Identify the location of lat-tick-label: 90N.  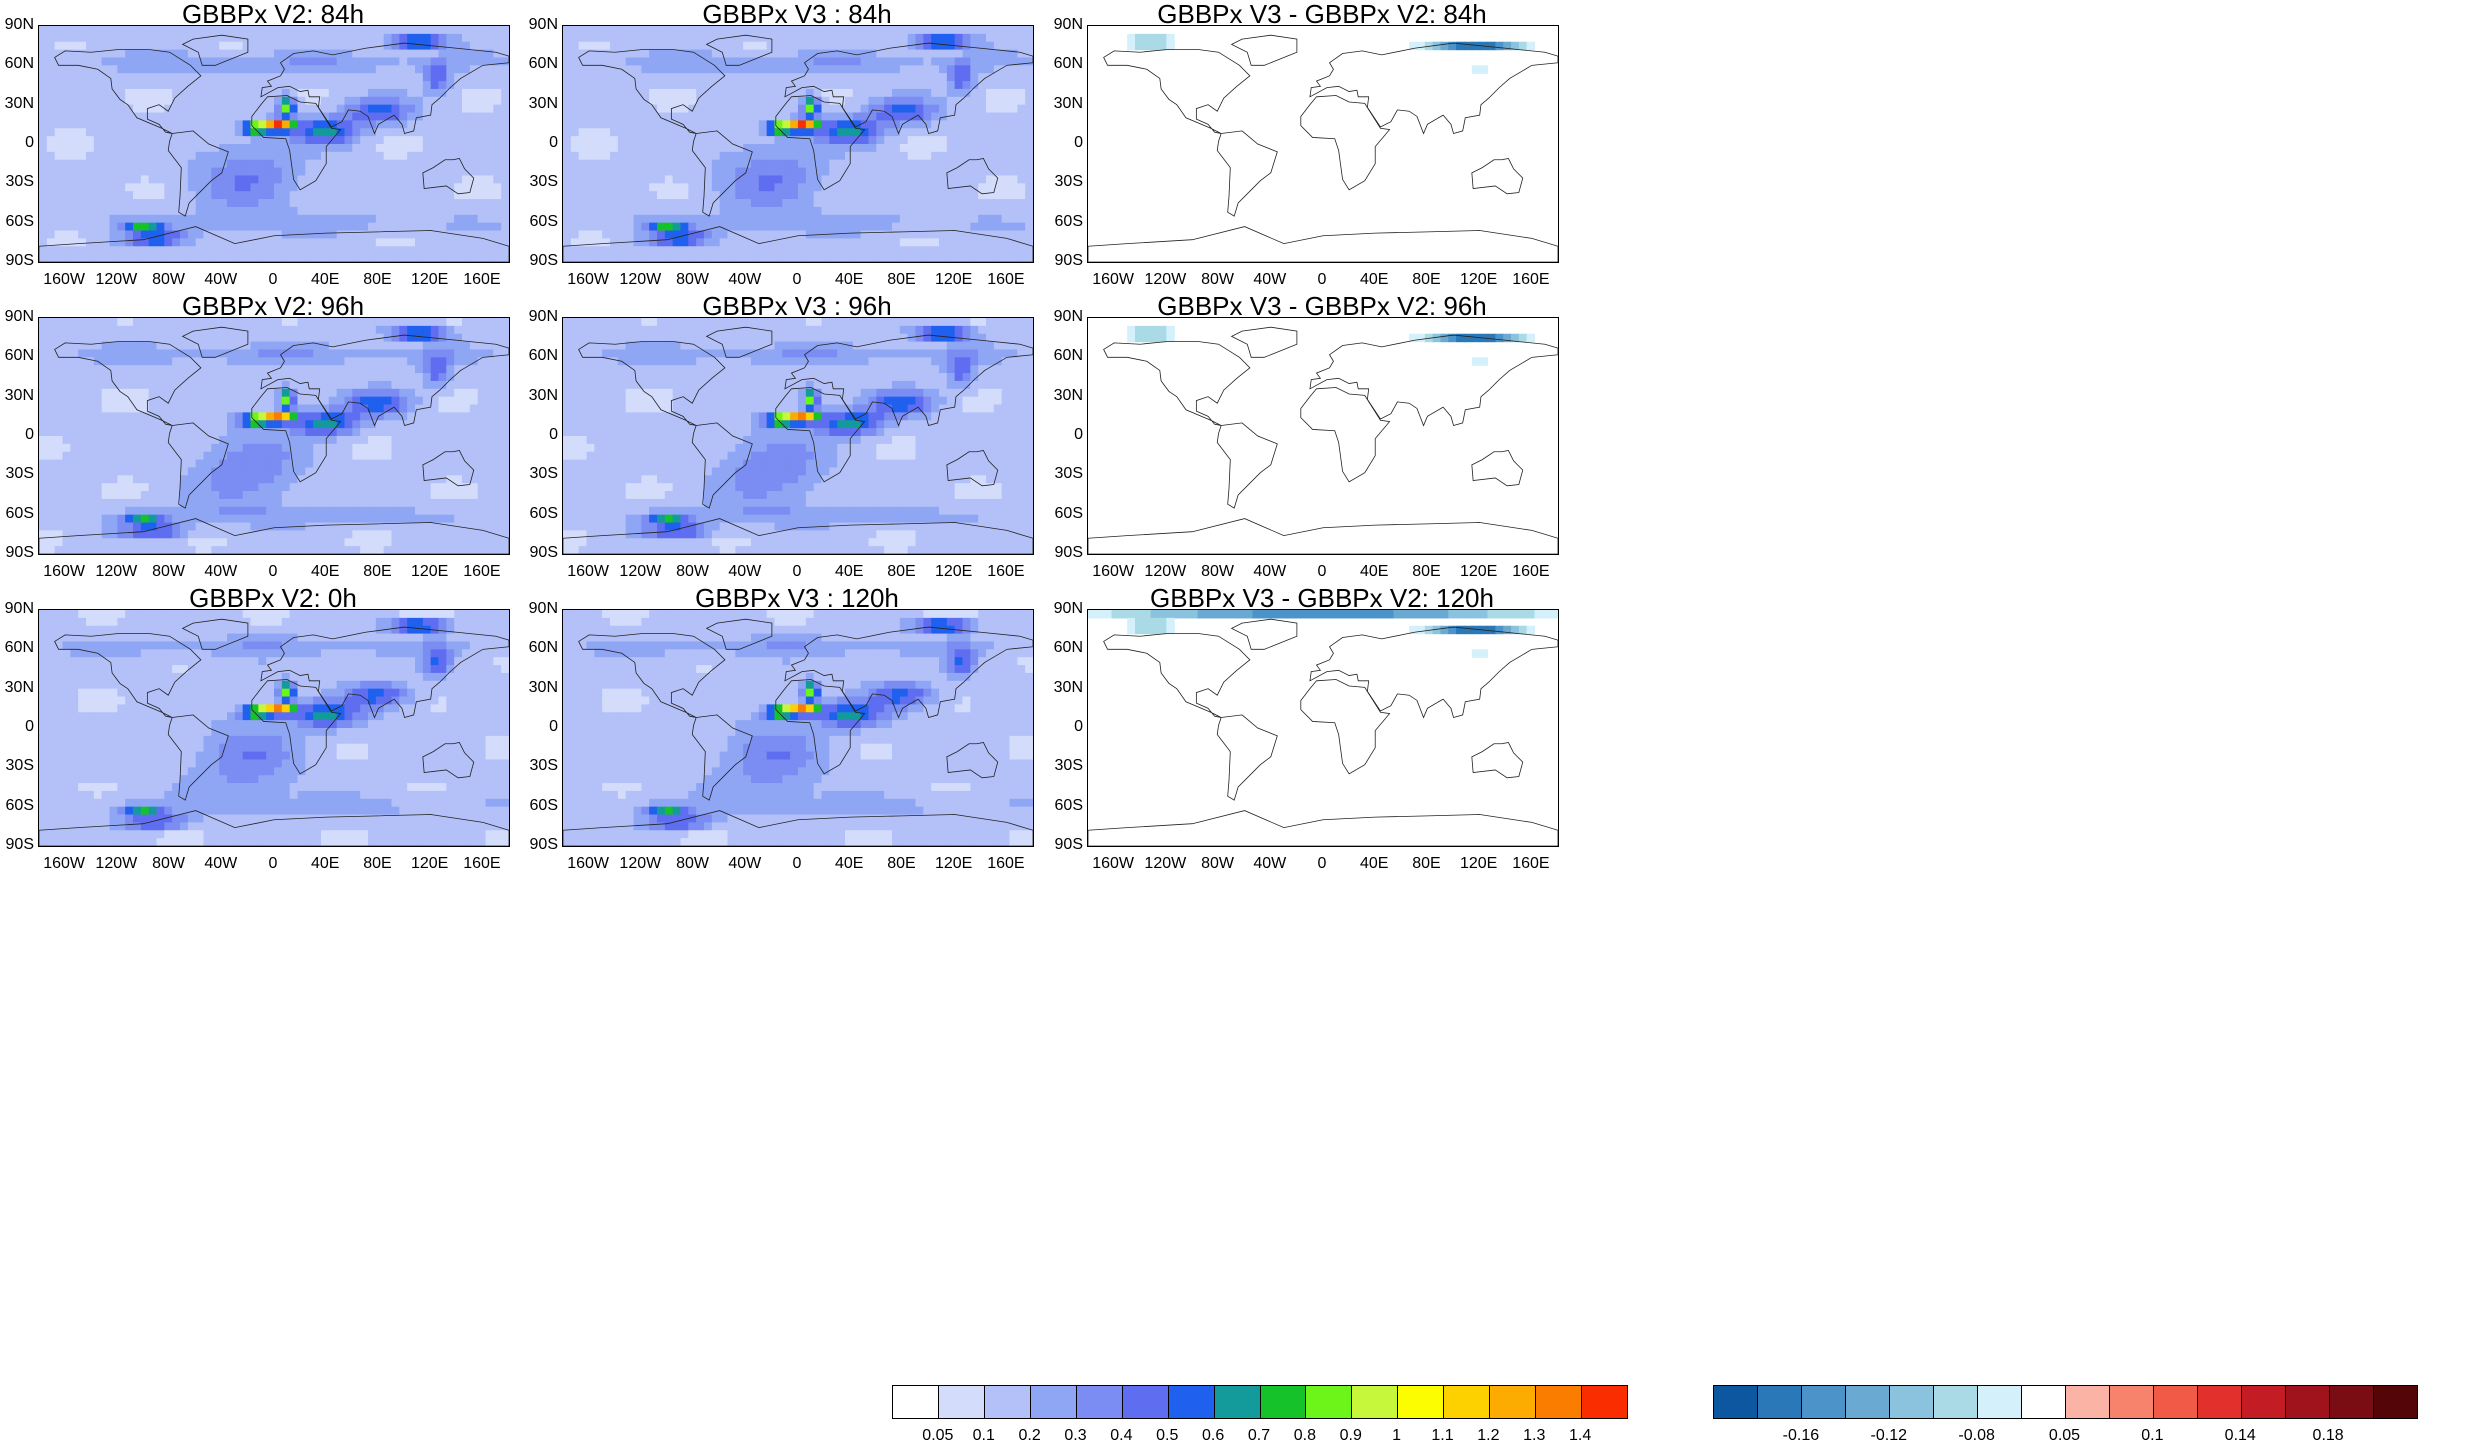
(1063, 25).